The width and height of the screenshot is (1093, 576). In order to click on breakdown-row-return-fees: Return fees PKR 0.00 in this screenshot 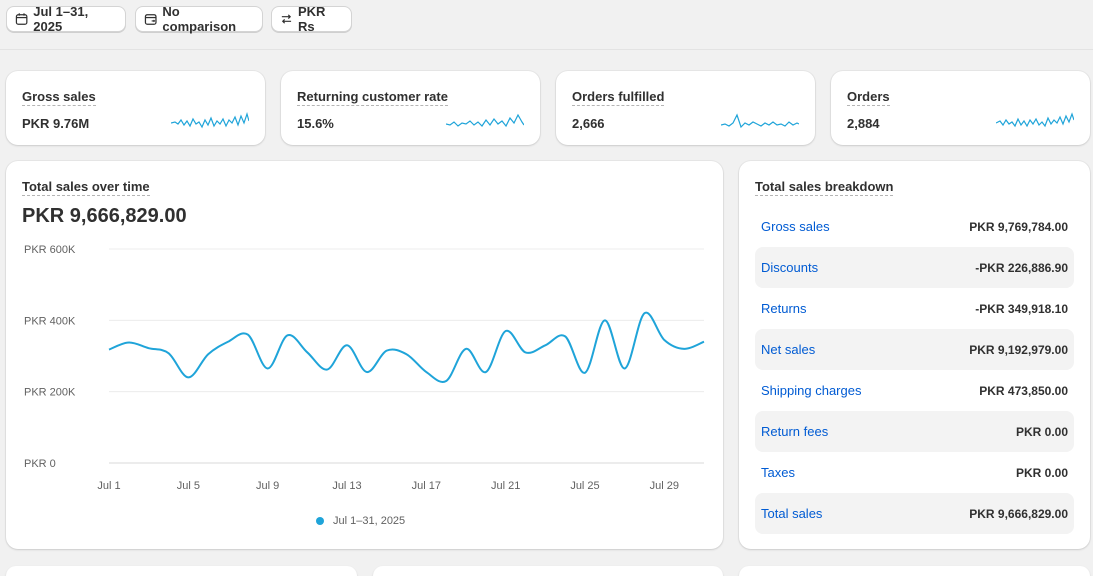, I will do `click(914, 431)`.